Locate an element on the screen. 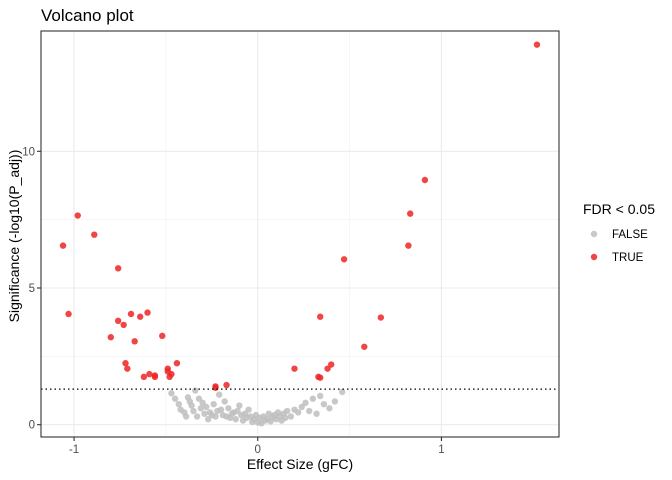 The width and height of the screenshot is (672, 480). y-tick-label: 5 is located at coordinates (32, 289).